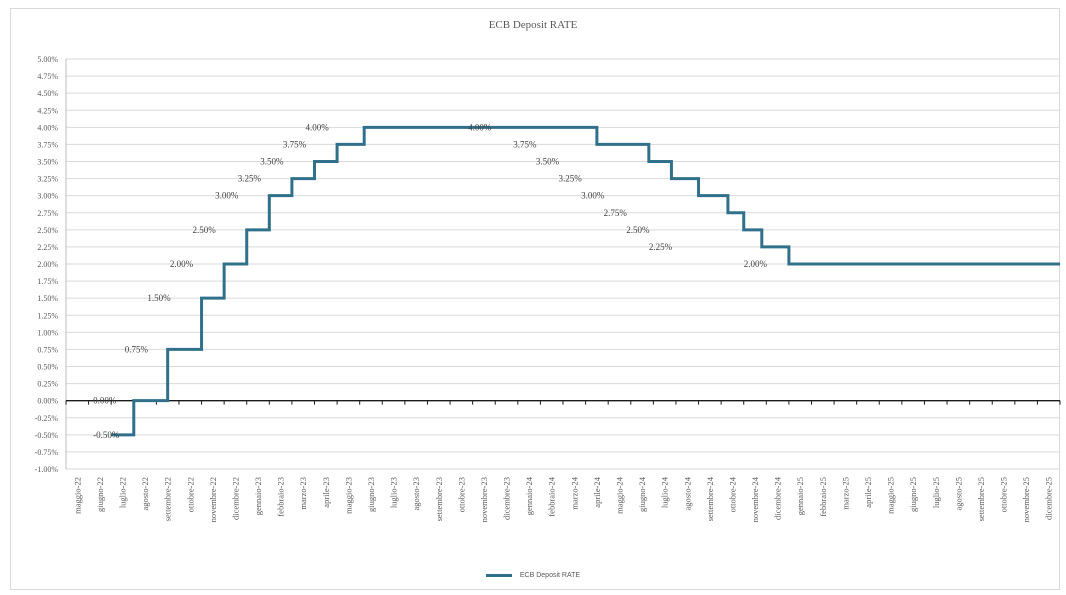 This screenshot has height=595, width=1066. I want to click on x-tick-label: febbraio-24, so click(552, 496).